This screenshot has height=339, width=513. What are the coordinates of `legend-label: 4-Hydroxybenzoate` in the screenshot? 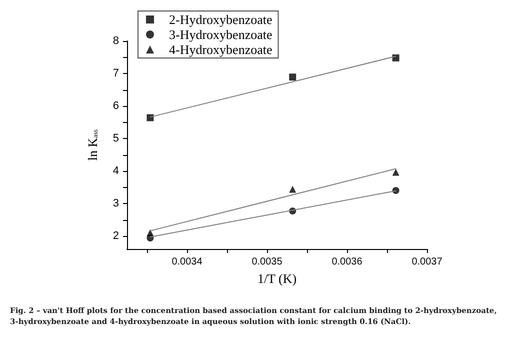 It's located at (220, 49).